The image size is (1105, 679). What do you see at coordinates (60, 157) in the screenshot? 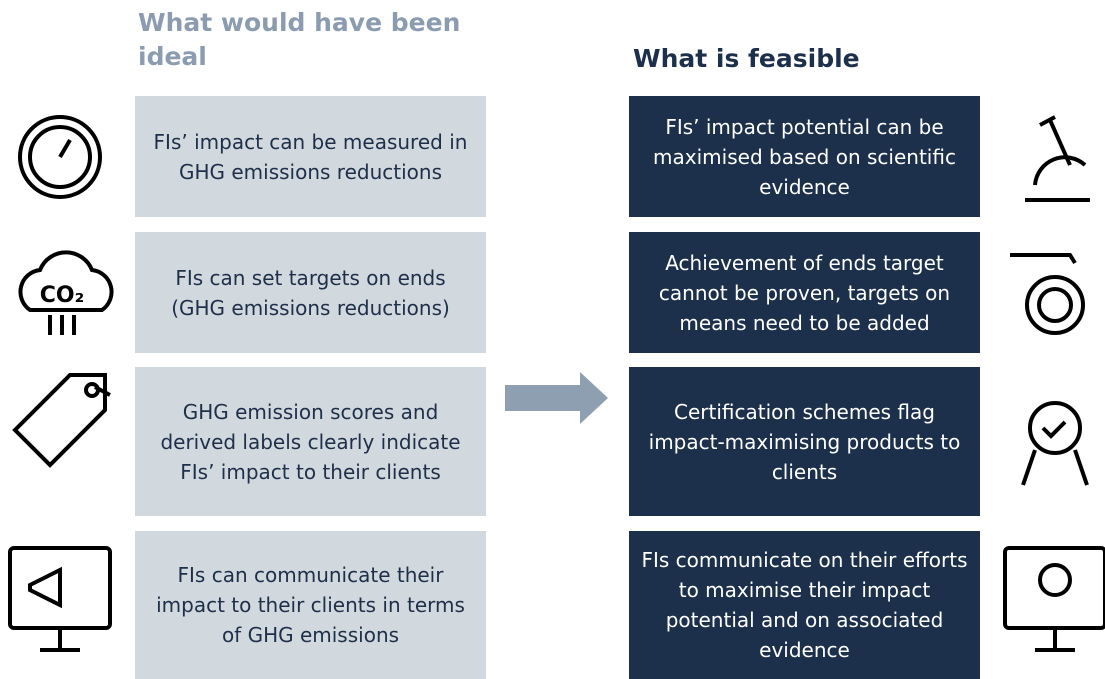
I see `gauge-icon` at bounding box center [60, 157].